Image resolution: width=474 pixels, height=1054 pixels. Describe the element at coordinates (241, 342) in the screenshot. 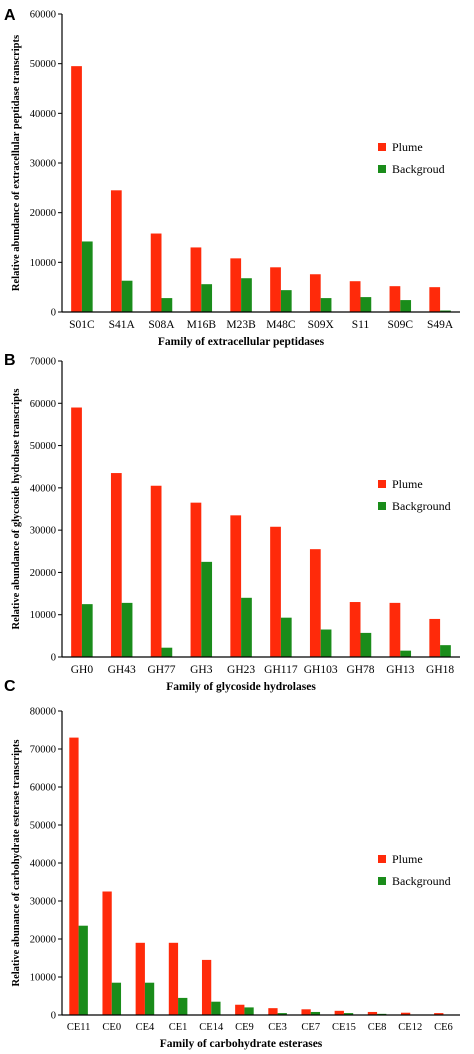

I see `x-axis-title: Family of extracellular peptidases` at that location.